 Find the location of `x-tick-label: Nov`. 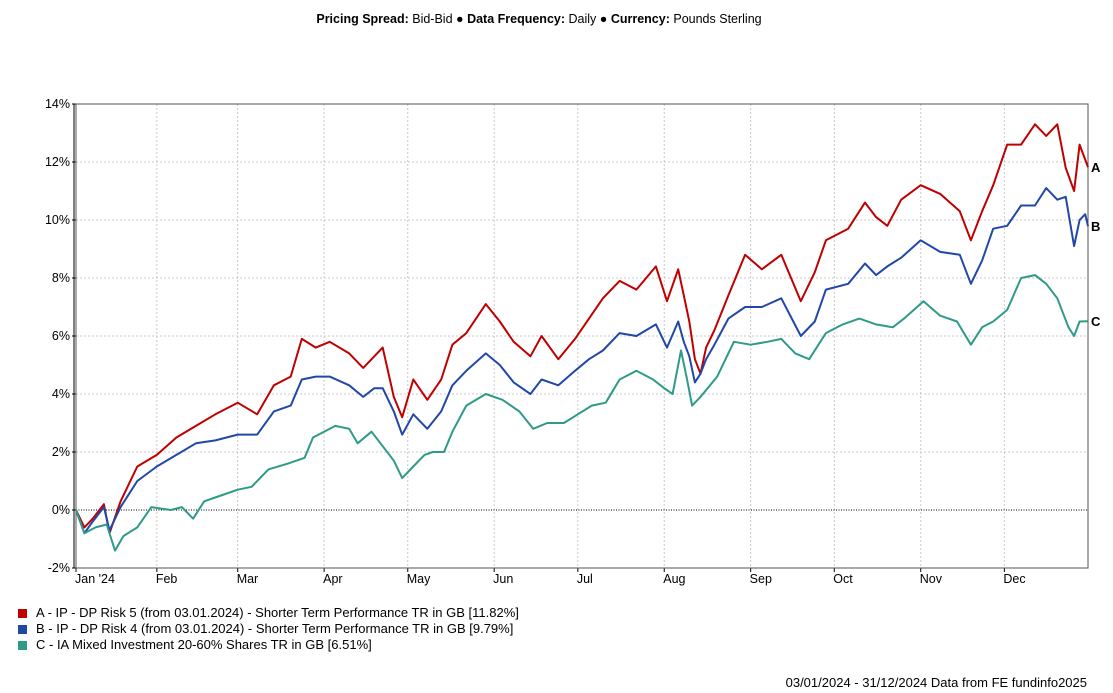

x-tick-label: Nov is located at coordinates (931, 579).